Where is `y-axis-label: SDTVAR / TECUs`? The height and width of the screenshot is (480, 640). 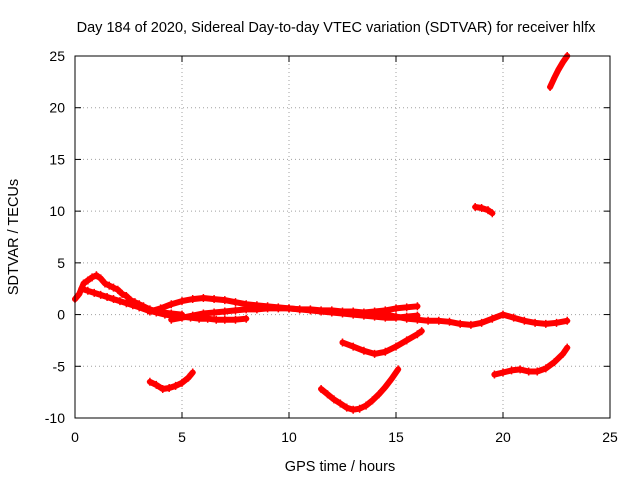 y-axis-label: SDTVAR / TECUs is located at coordinates (14, 237).